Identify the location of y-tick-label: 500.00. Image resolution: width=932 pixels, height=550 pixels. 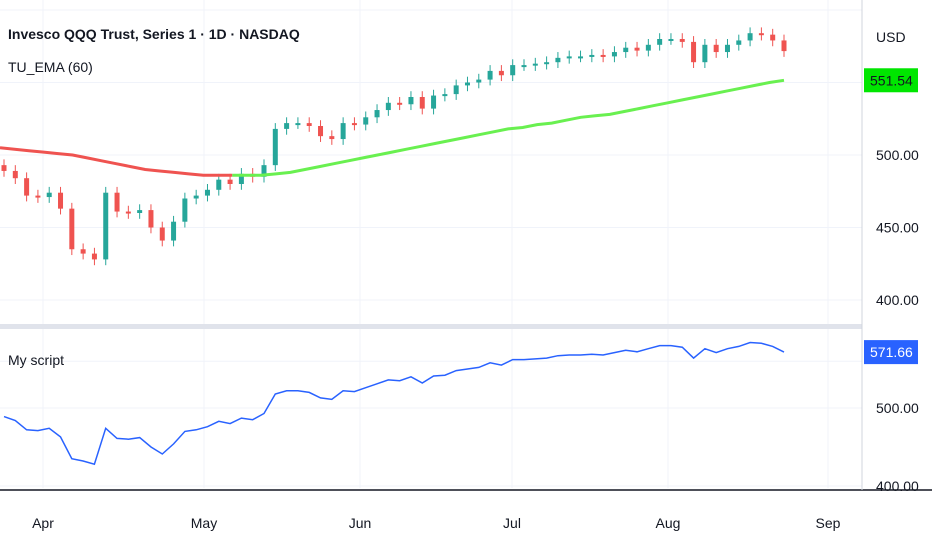
(897, 155).